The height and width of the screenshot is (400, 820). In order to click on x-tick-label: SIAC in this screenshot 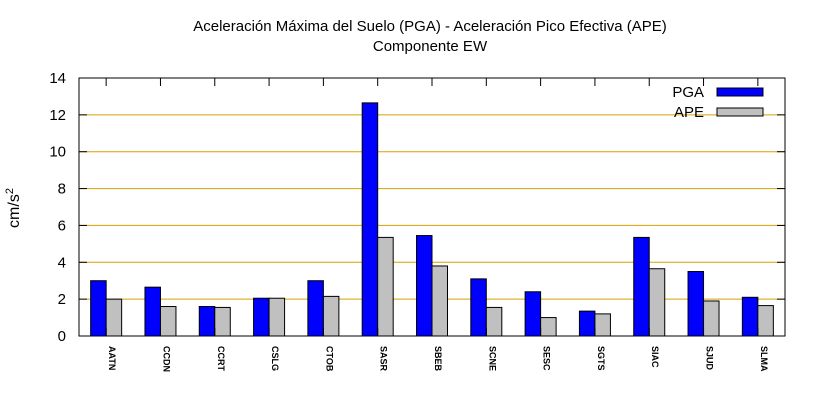, I will do `click(655, 357)`.